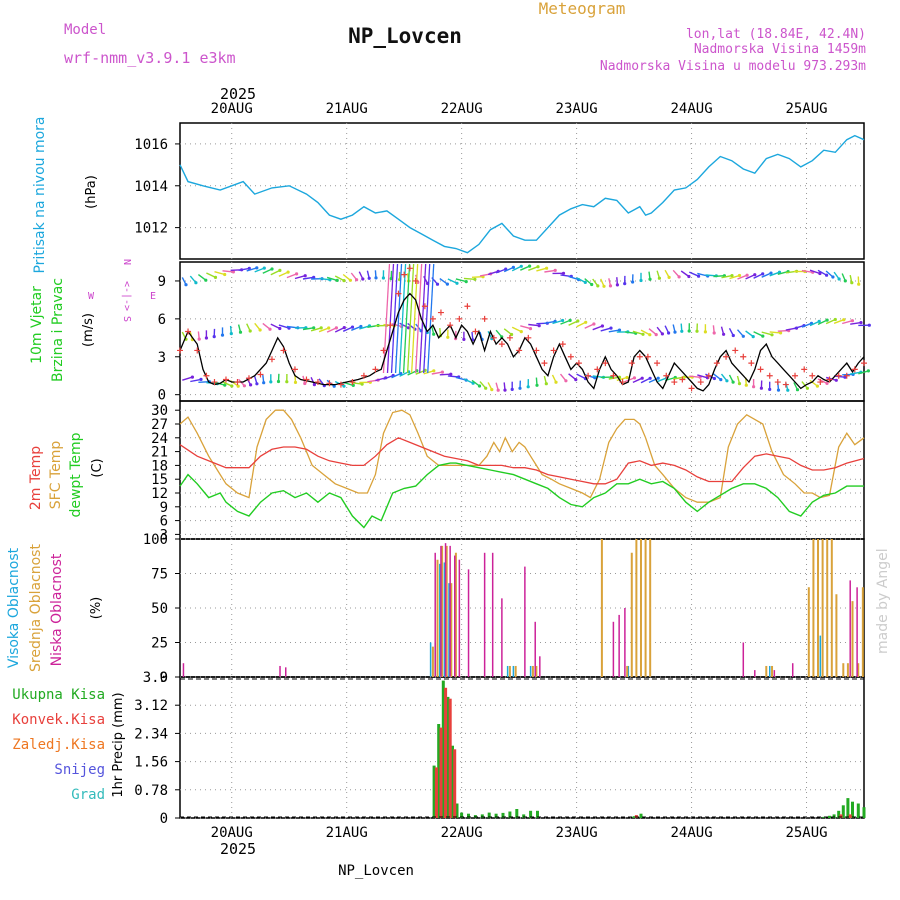 This screenshot has height=900, width=900. What do you see at coordinates (162, 396) in the screenshot?
I see `y-tick-label: 0` at bounding box center [162, 396].